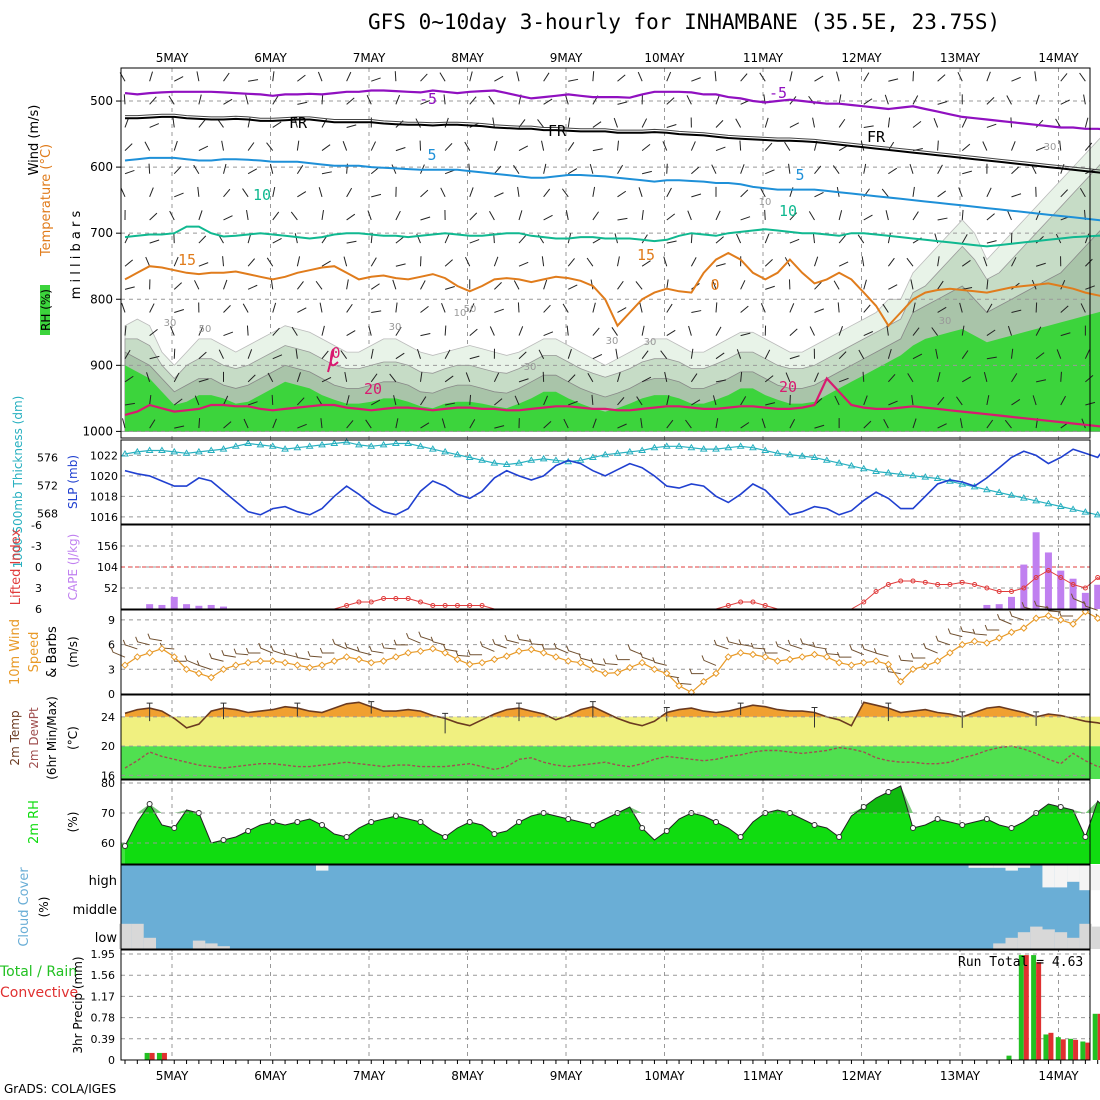 The image size is (1100, 1100). Describe the element at coordinates (1026, 1007) in the screenshot. I see `precip-conv-bar` at that location.